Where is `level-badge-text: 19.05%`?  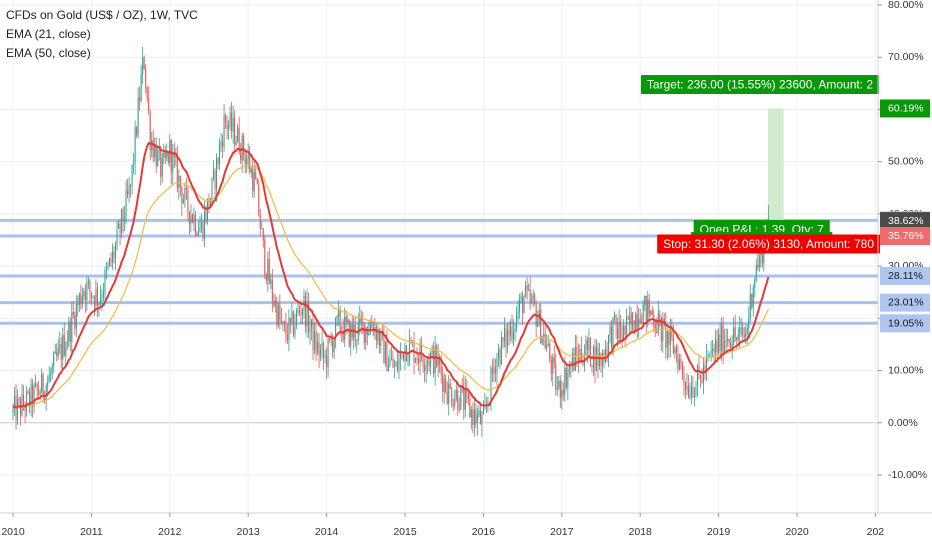 level-badge-text: 19.05% is located at coordinates (906, 323).